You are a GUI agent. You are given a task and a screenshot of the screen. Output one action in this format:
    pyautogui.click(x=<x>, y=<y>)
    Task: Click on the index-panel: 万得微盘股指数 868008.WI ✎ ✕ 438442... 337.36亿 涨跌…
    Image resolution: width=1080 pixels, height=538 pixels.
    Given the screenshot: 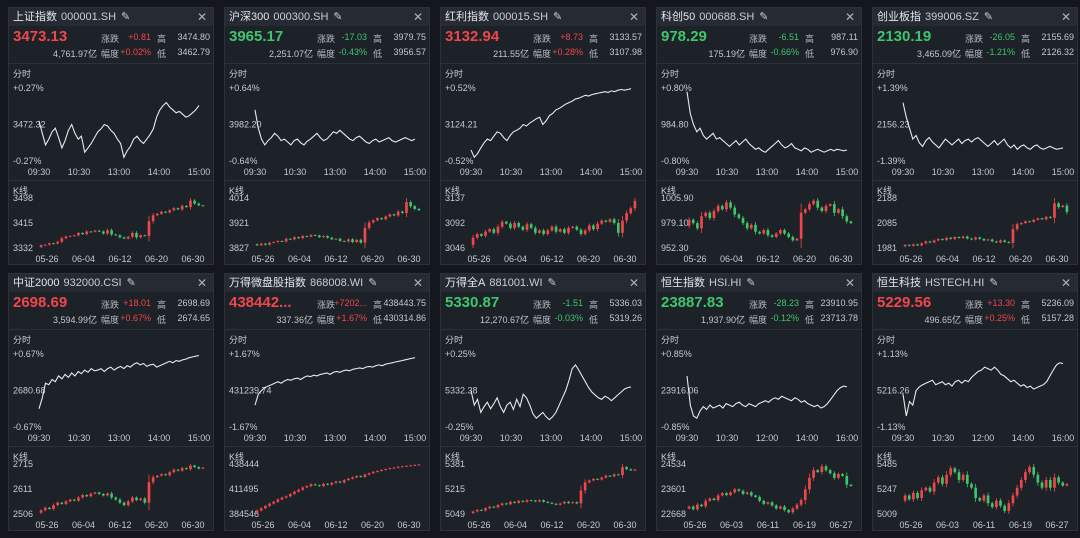 What is the action you would take?
    pyautogui.click(x=327, y=402)
    